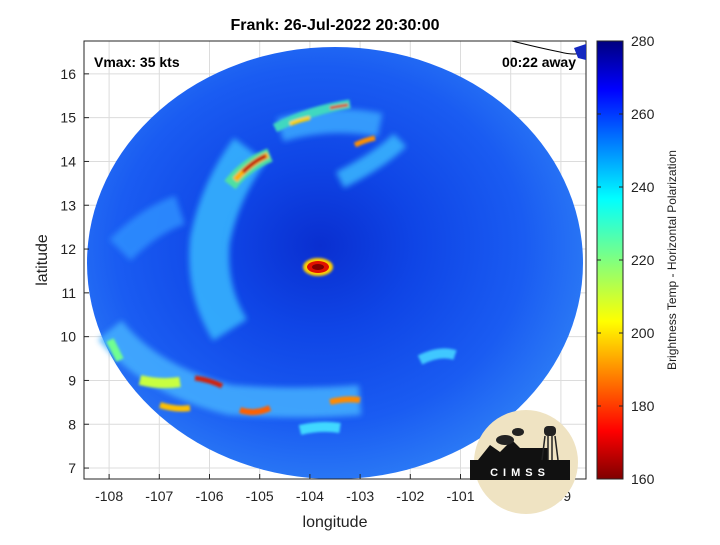 The width and height of the screenshot is (720, 545). What do you see at coordinates (518, 432) in the screenshot?
I see `satellite-dish-icon-small` at bounding box center [518, 432].